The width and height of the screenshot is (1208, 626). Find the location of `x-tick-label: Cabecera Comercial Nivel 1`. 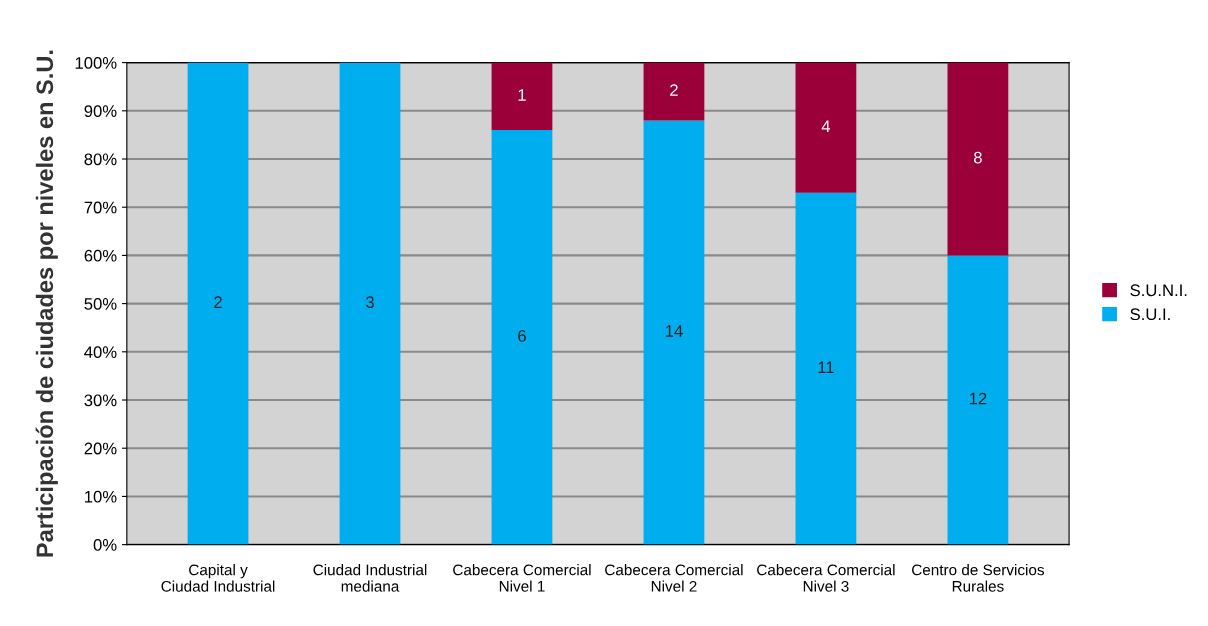

x-tick-label: Cabecera Comercial Nivel 1 is located at coordinates (522, 578).